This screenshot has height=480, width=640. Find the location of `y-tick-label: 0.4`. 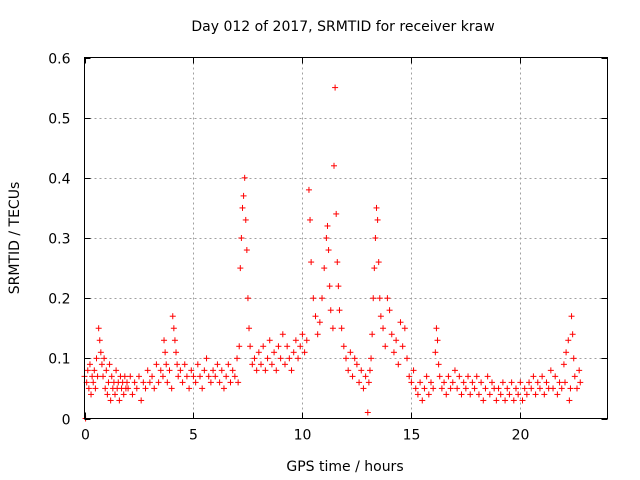

y-tick-label: 0.4 is located at coordinates (59, 180).